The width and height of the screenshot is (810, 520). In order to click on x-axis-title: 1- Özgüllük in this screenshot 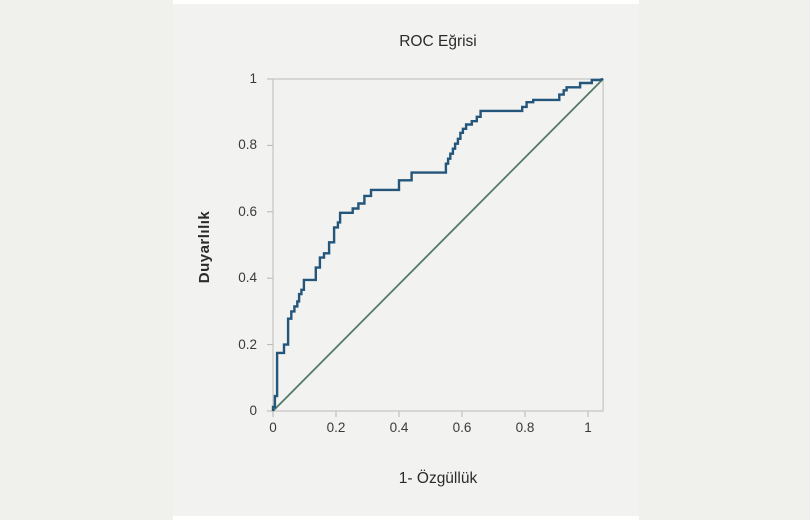, I will do `click(438, 478)`.